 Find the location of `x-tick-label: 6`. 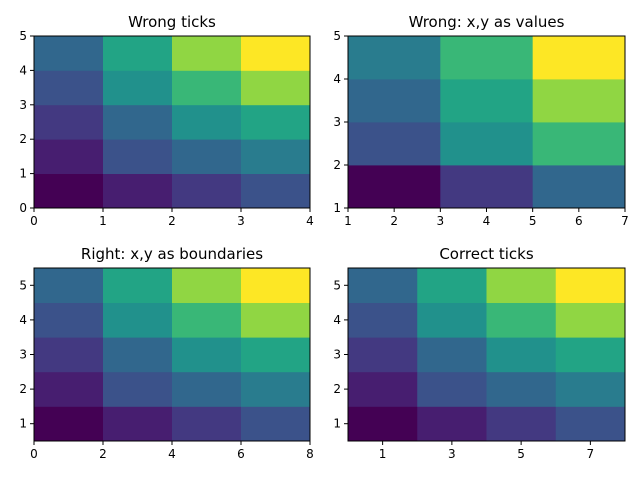

x-tick-label: 6 is located at coordinates (579, 221).